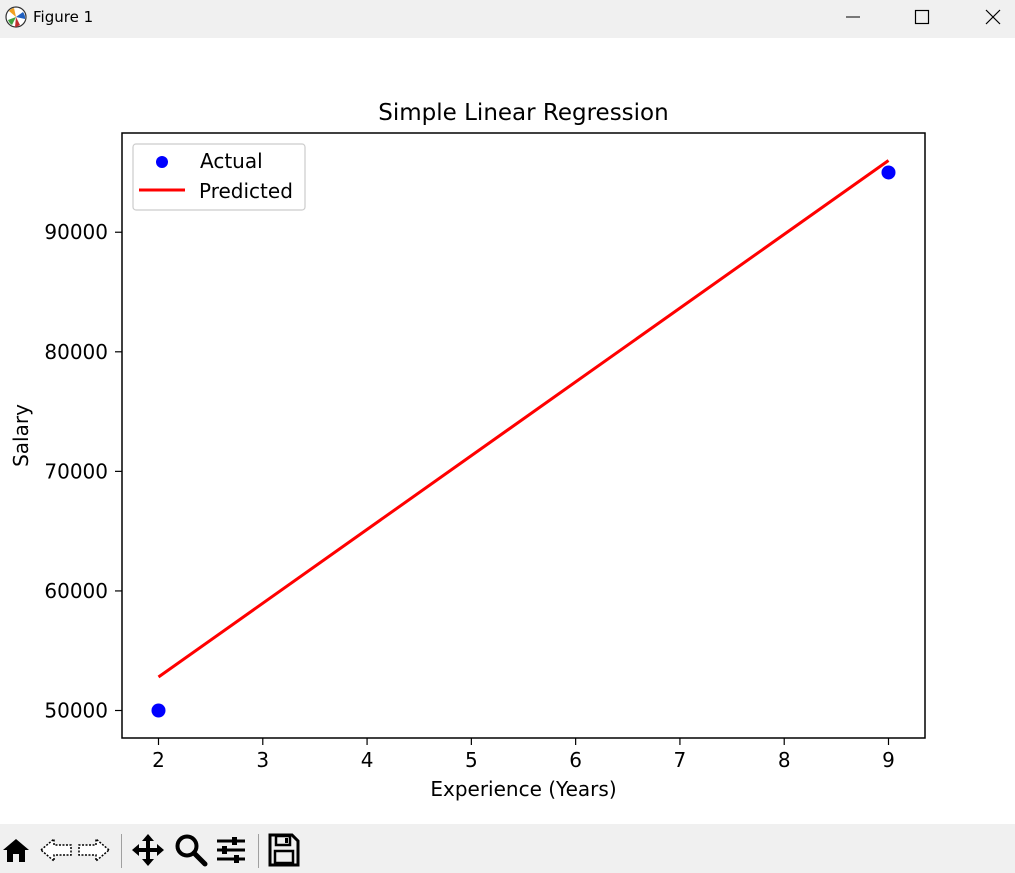 This screenshot has width=1015, height=873. I want to click on legend: Actual Predicted, so click(219, 177).